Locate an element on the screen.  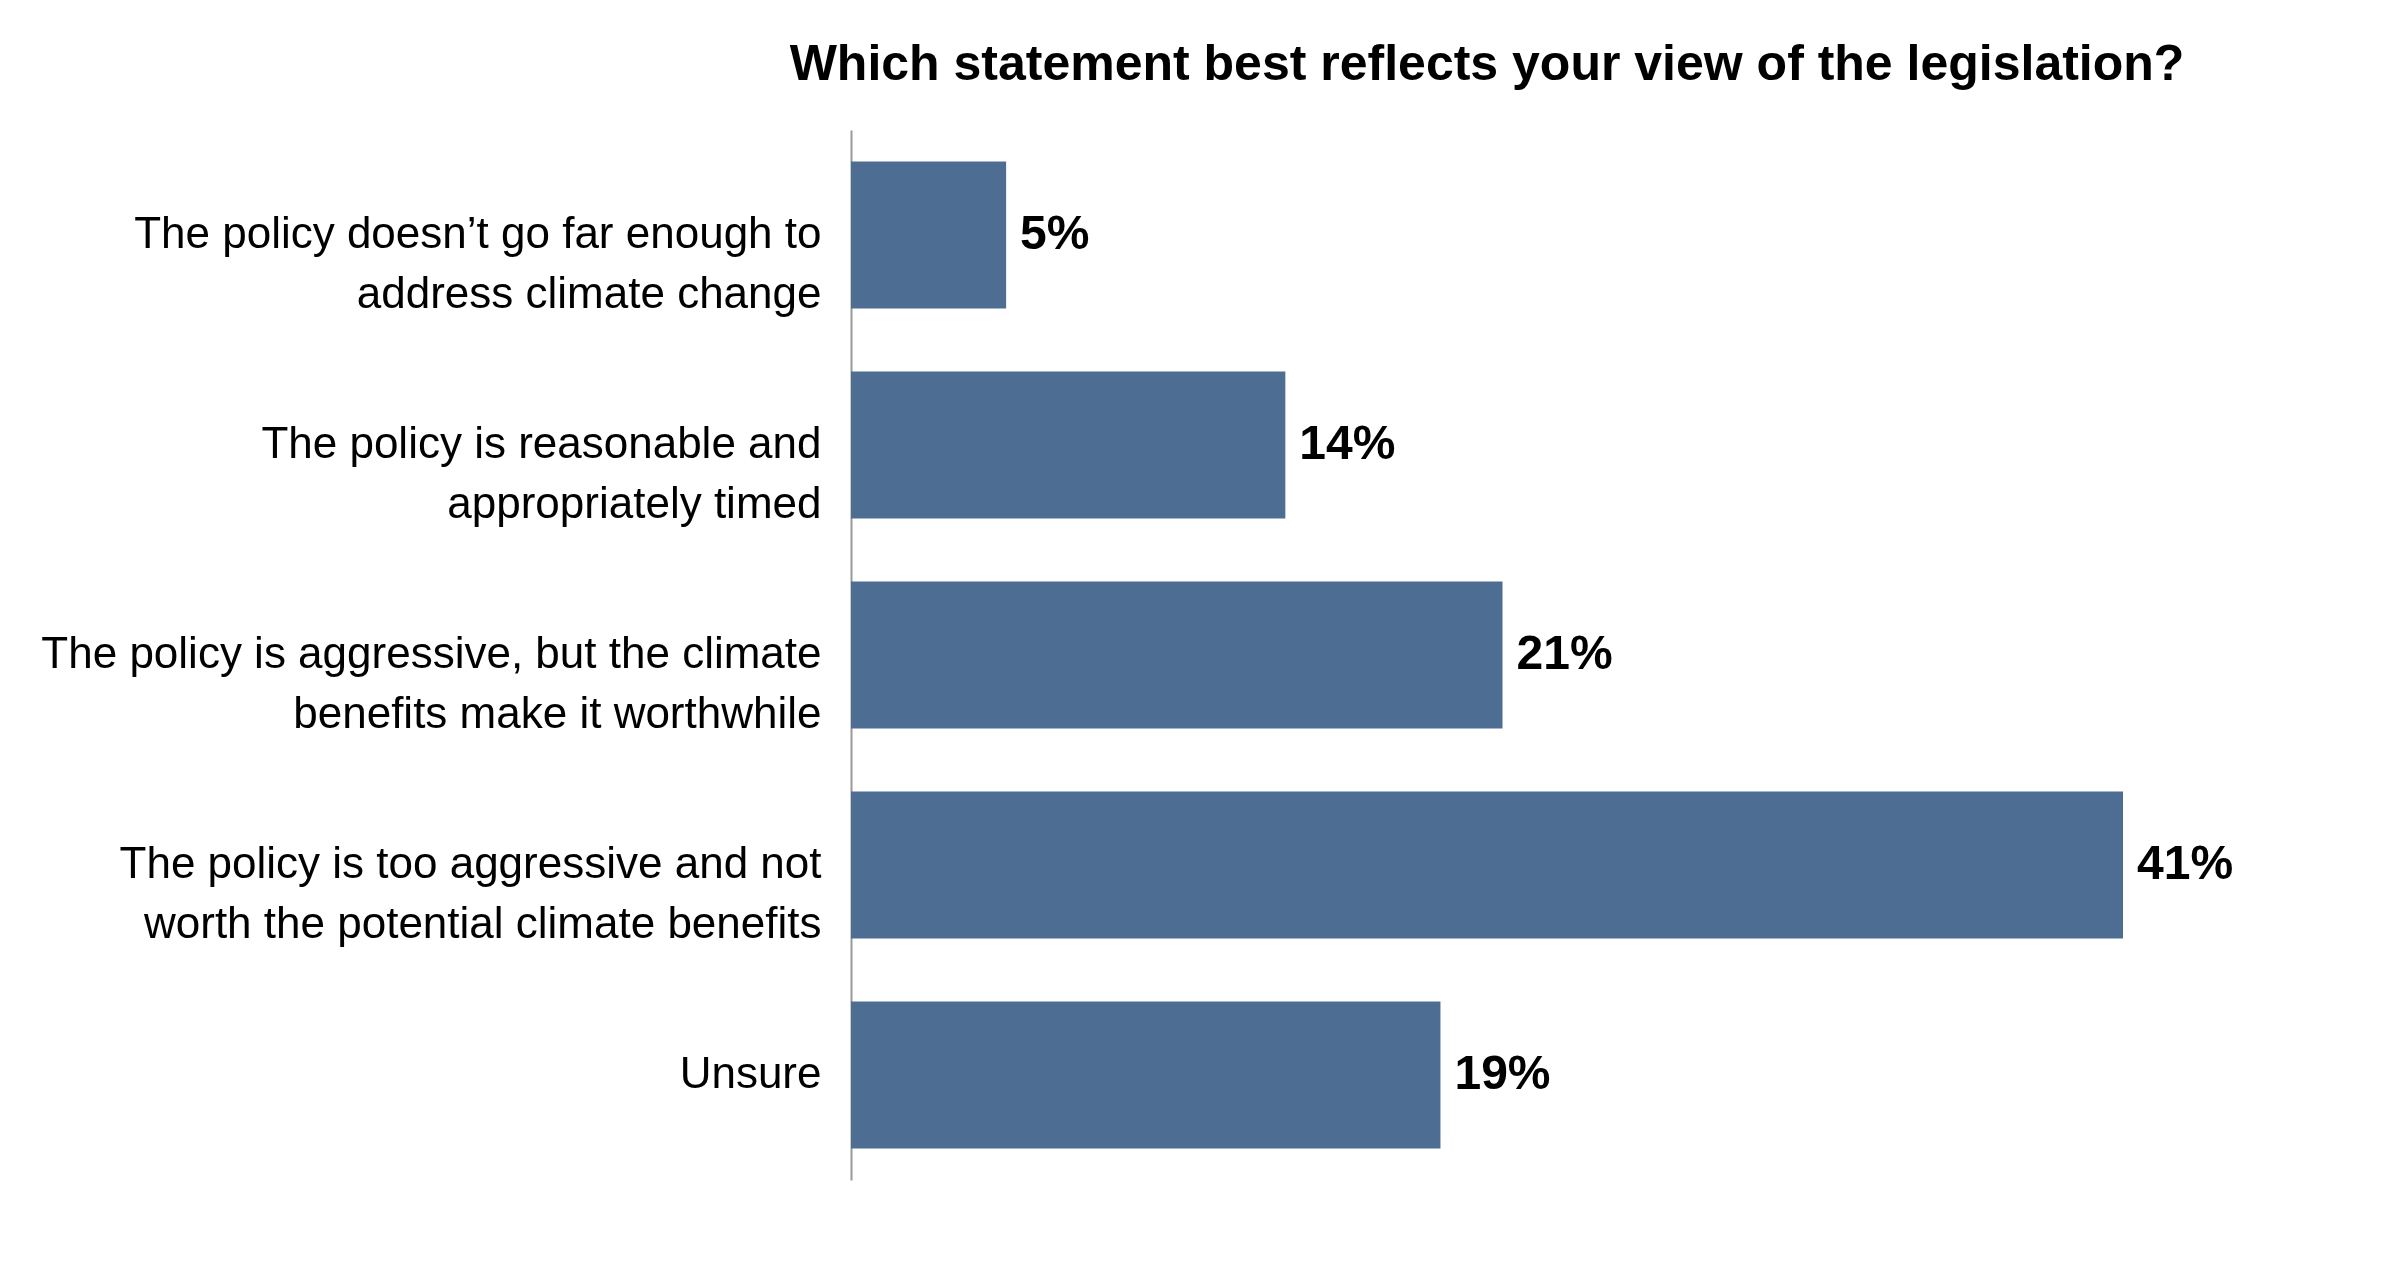
data-label: 19% is located at coordinates (1502, 1072).